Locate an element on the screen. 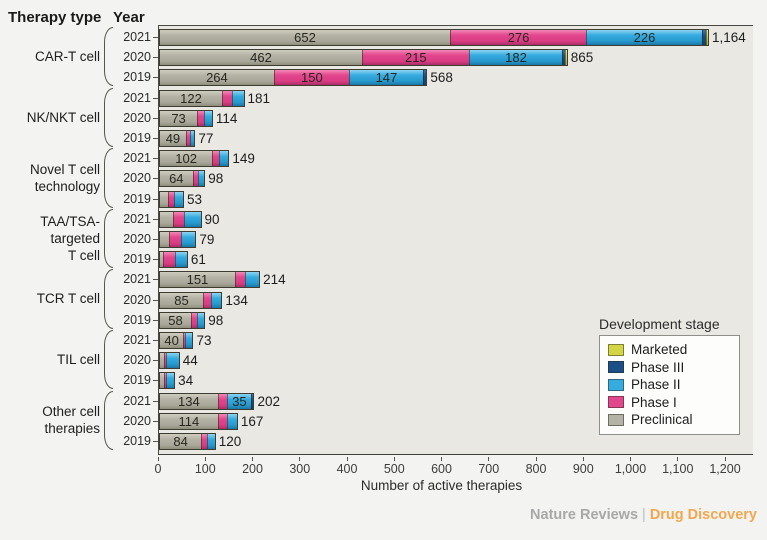  segment-marketed is located at coordinates (706, 37).